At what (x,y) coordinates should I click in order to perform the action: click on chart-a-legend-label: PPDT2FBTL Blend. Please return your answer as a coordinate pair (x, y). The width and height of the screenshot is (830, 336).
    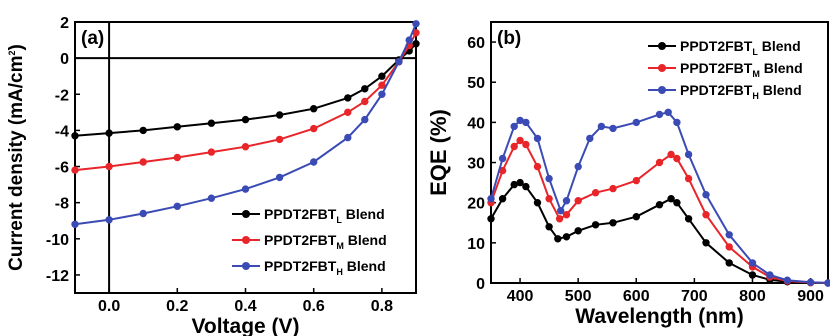
    Looking at the image, I should click on (324, 215).